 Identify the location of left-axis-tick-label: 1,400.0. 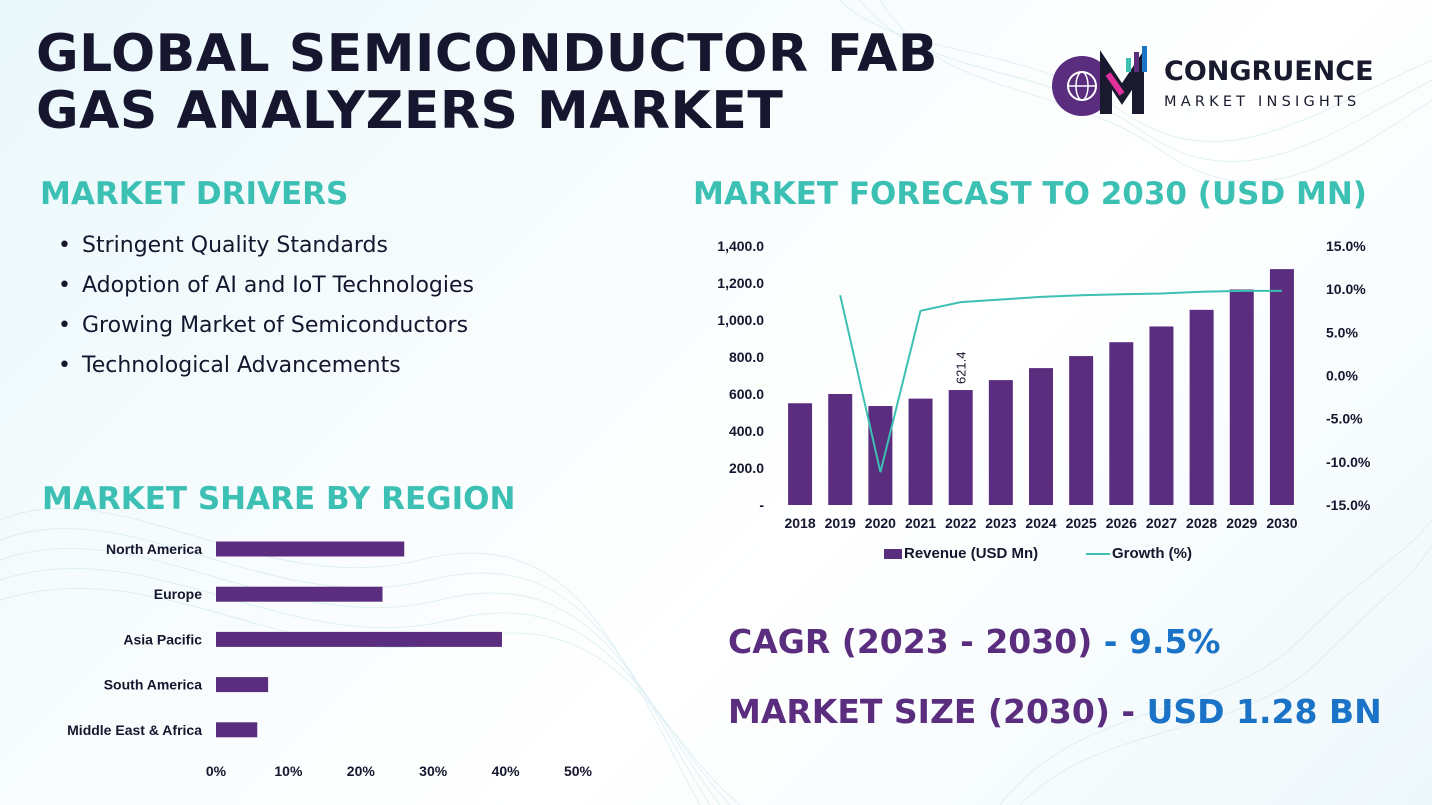
(740, 246).